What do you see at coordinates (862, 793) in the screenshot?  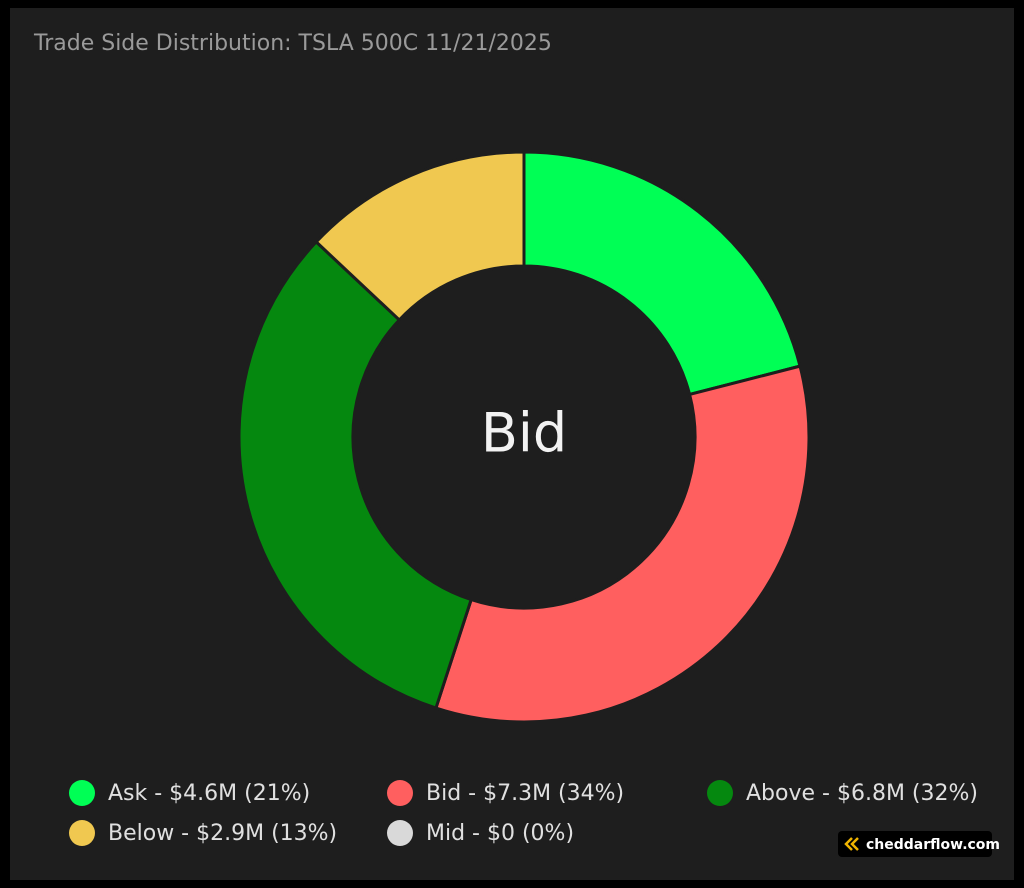 I see `legend-label: Above - $6.8M (32%)` at bounding box center [862, 793].